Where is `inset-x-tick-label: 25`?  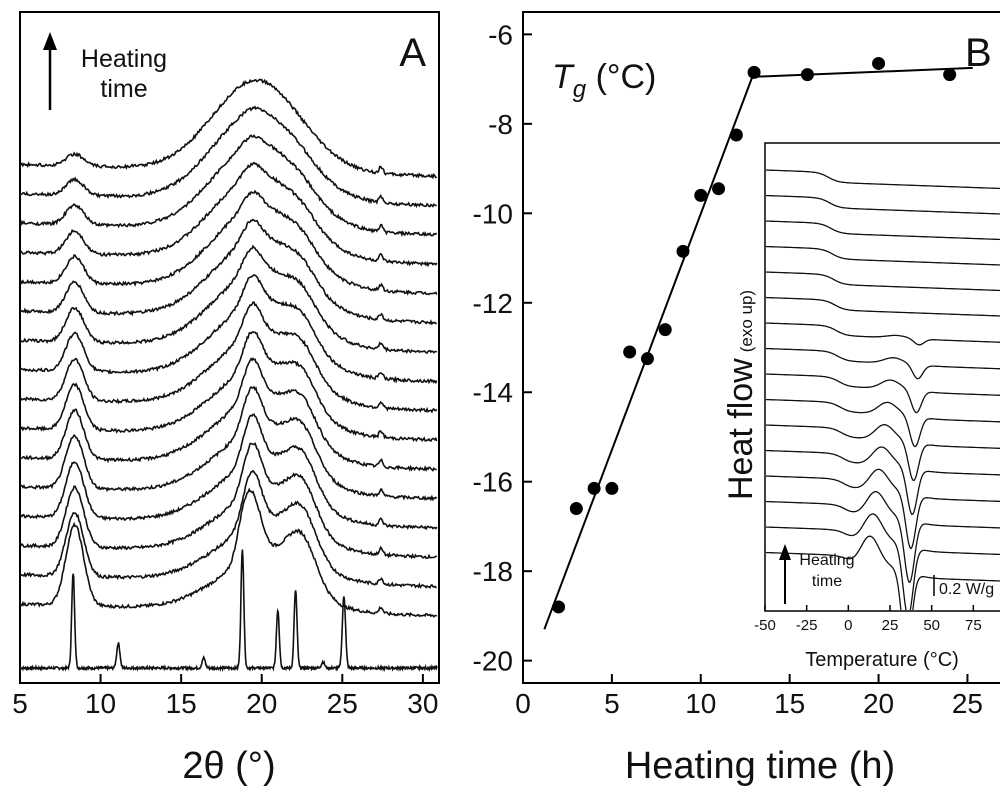 inset-x-tick-label: 25 is located at coordinates (890, 625).